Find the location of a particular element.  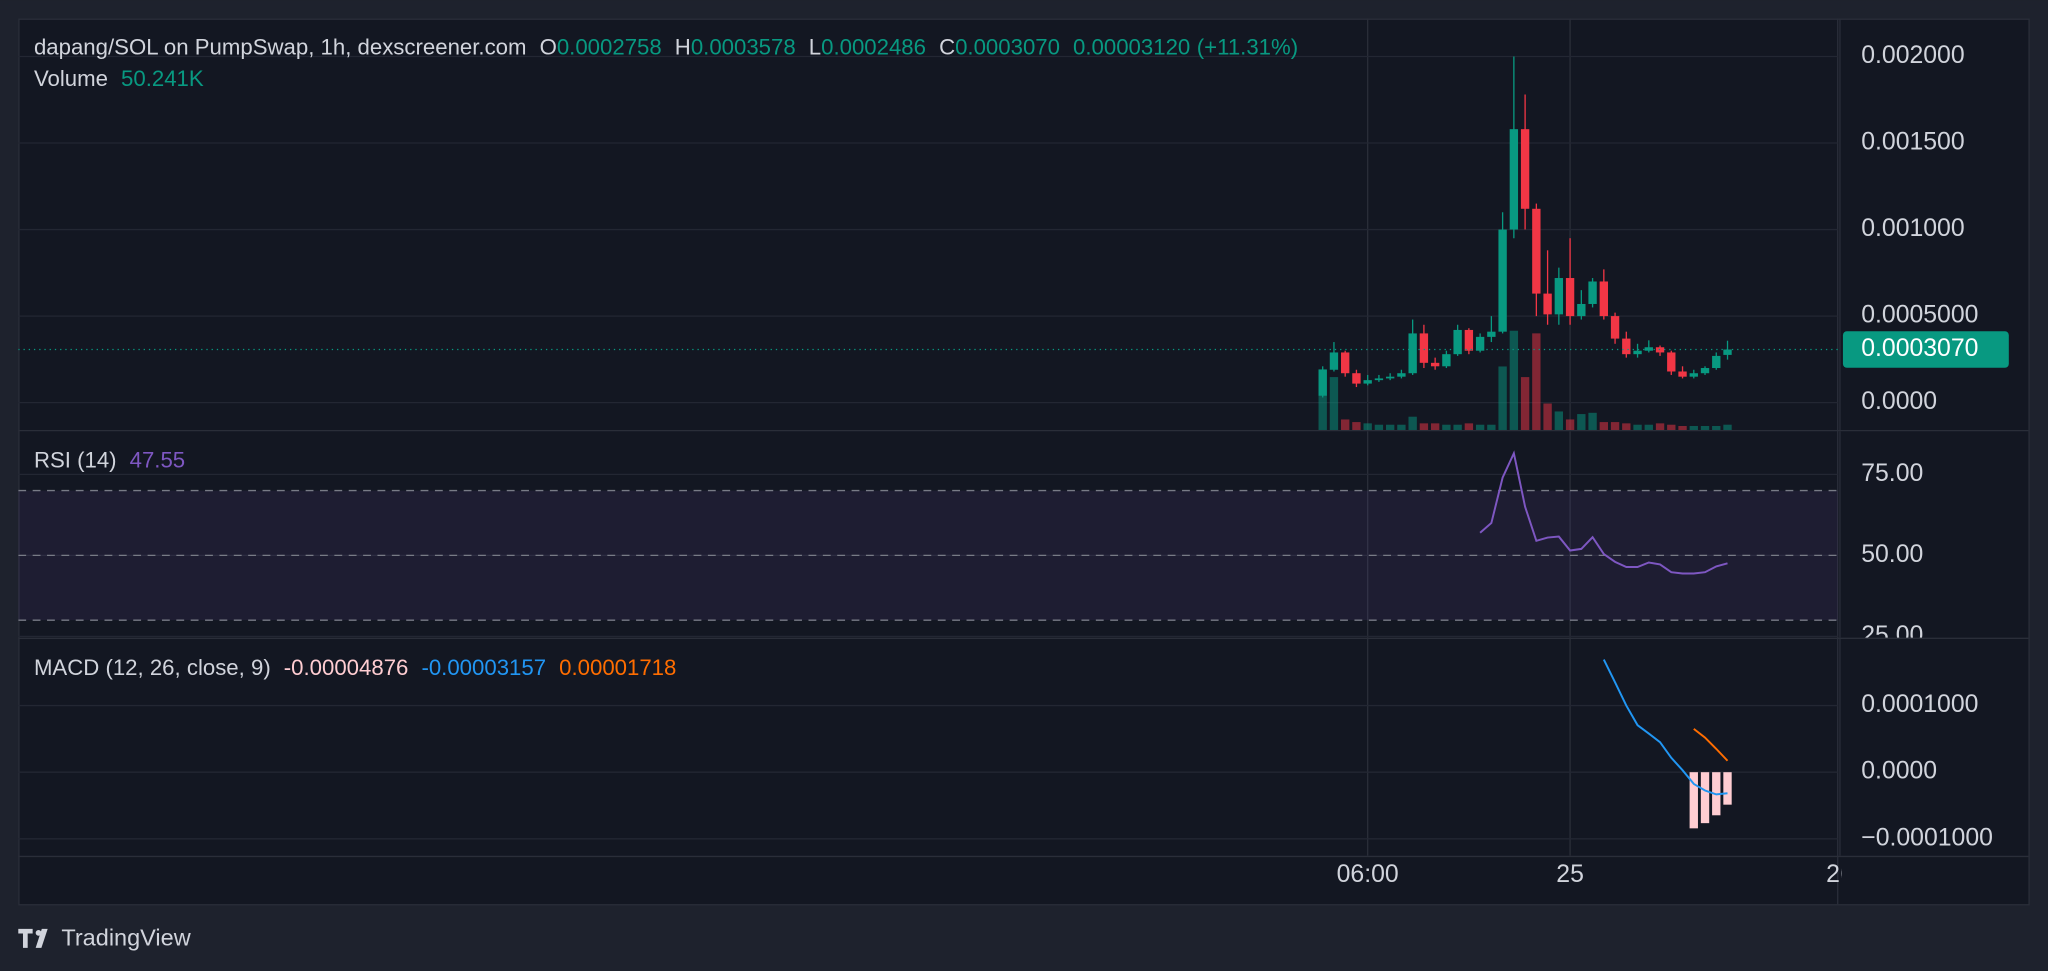

legend-text: 47.55 is located at coordinates (158, 459).